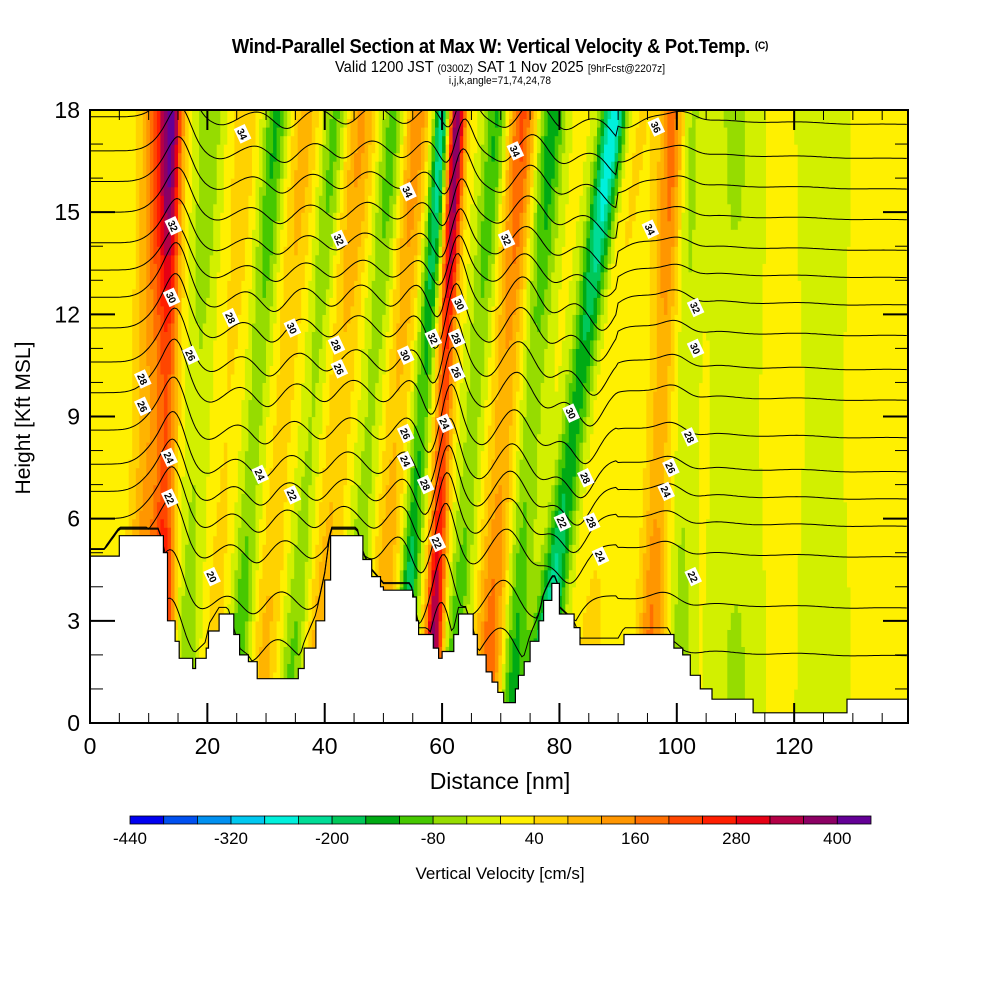 This screenshot has height=1000, width=1000. What do you see at coordinates (404, 461) in the screenshot?
I see `contour-label-text: 24` at bounding box center [404, 461].